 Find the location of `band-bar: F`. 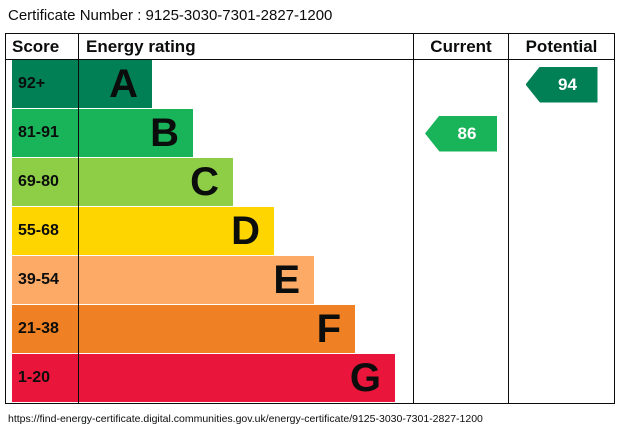

band-bar: F is located at coordinates (217, 329).